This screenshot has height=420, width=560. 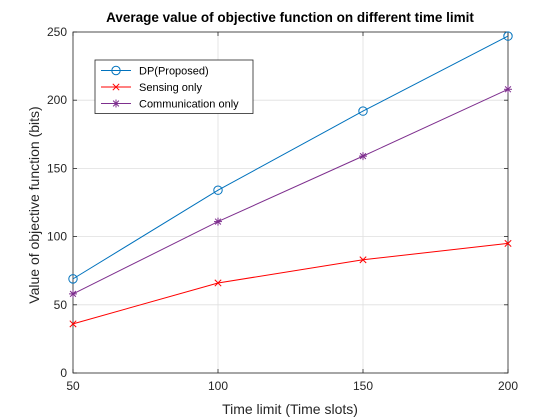 I want to click on legend-item: DP(Proposed), so click(x=155, y=72).